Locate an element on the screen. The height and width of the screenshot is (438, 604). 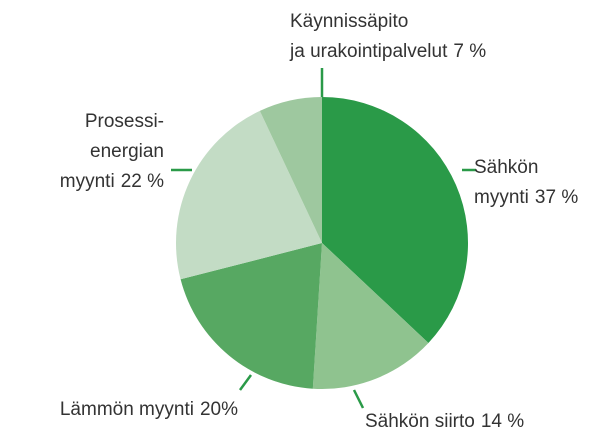
label-line: Käynnissäpito is located at coordinates (349, 21).